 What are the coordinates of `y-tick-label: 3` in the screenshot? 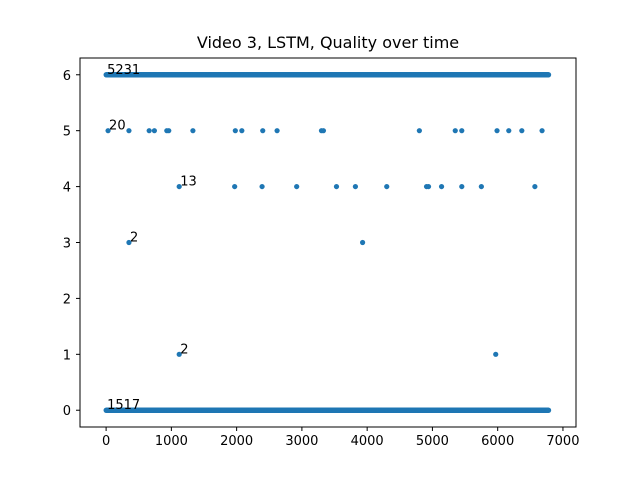 It's located at (67, 244).